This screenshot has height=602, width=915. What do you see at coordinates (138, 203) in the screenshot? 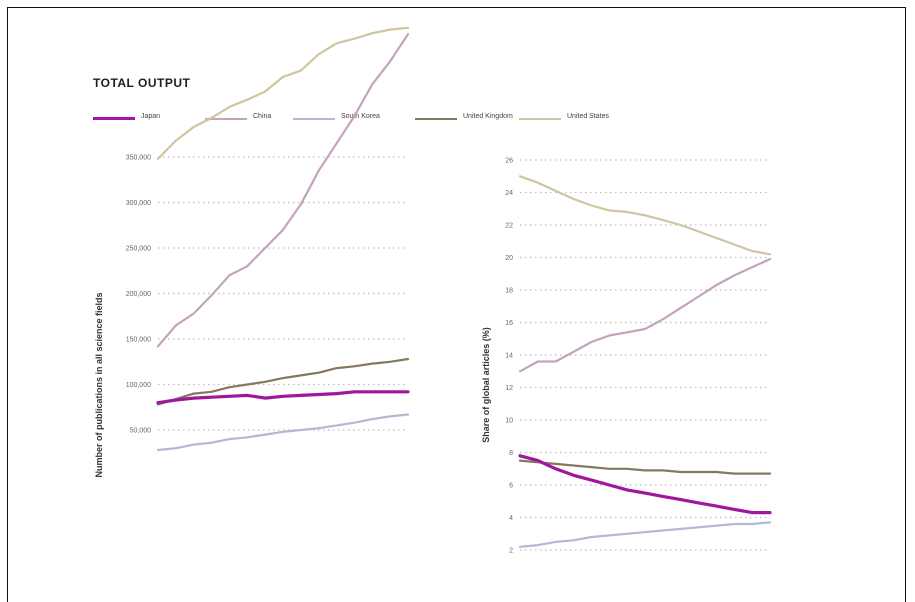
I see `y-tick-label: 300,000` at bounding box center [138, 203].